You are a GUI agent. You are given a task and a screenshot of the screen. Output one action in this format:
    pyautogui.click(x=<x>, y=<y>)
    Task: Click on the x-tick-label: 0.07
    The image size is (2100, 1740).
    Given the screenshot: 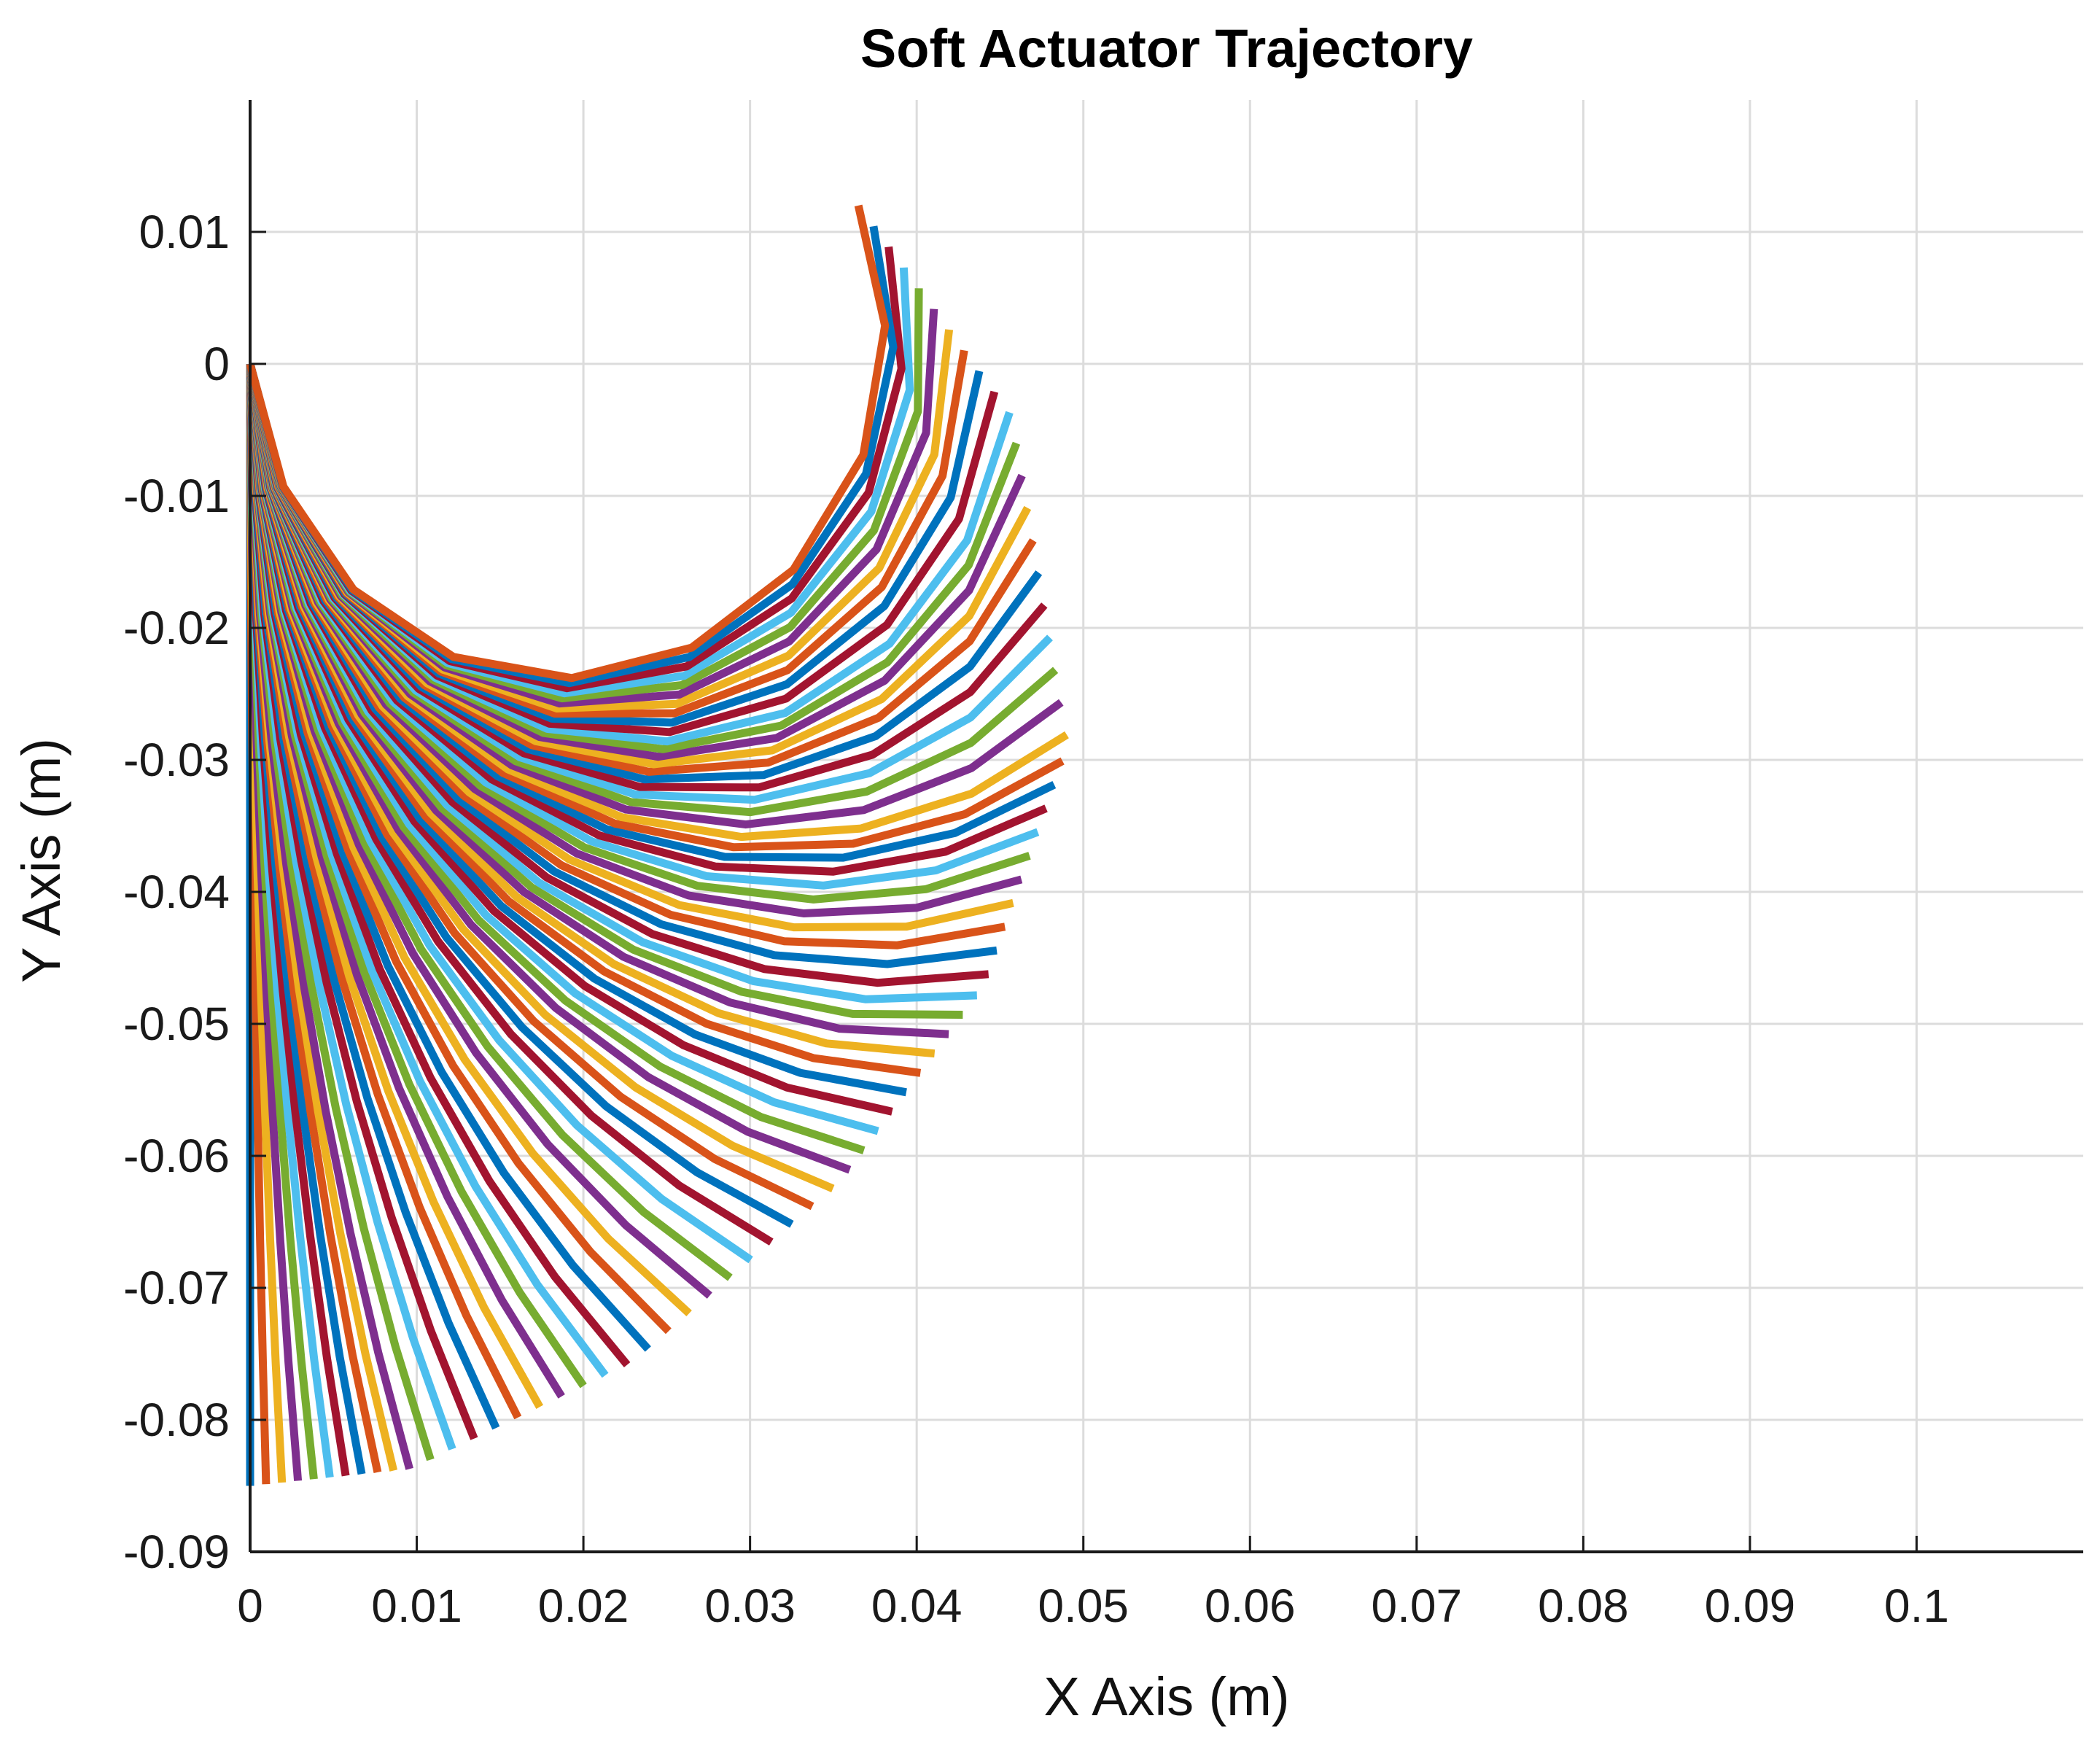 What is the action you would take?
    pyautogui.click(x=1417, y=1606)
    